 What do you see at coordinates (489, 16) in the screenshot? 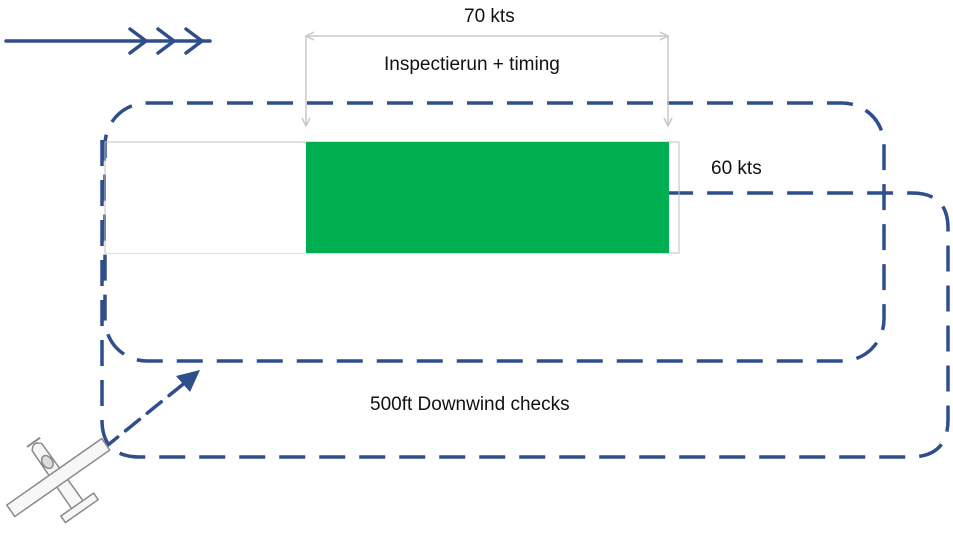
I see `top-speed-label: 70 kts` at bounding box center [489, 16].